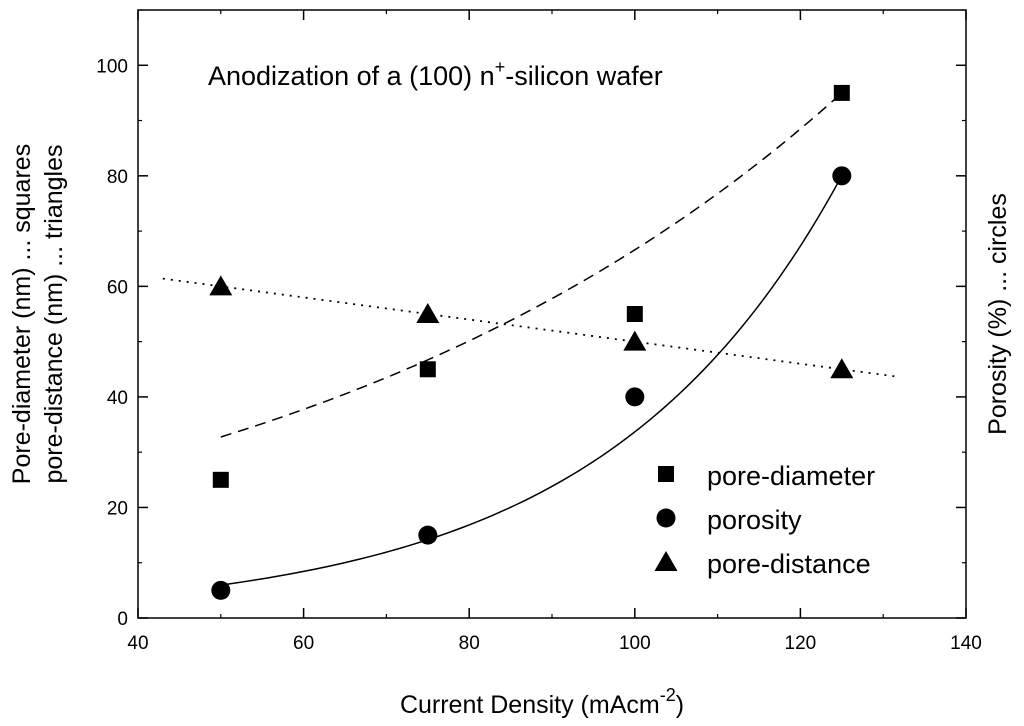 Image resolution: width=1024 pixels, height=726 pixels. I want to click on y-axis-right-title-porosity: Porosity (%) ... circles, so click(998, 314).